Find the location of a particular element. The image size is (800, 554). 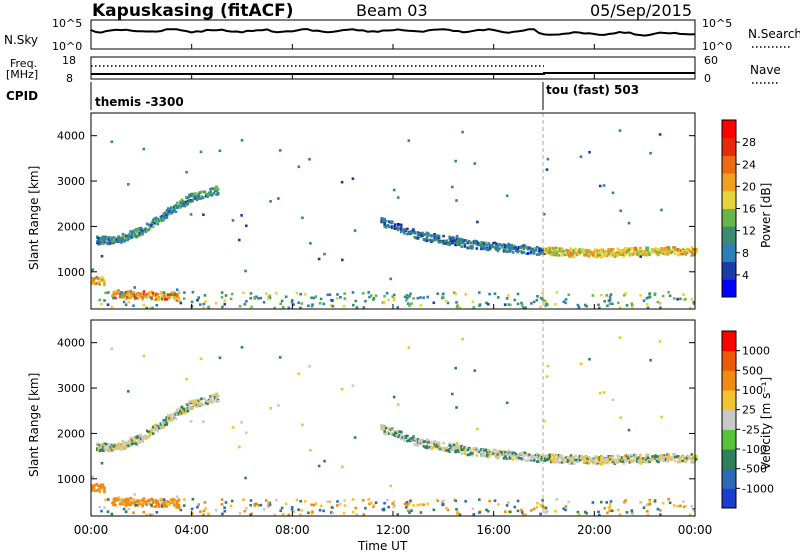

cpid-segment-2: tou (fast) 503 is located at coordinates (592, 90).